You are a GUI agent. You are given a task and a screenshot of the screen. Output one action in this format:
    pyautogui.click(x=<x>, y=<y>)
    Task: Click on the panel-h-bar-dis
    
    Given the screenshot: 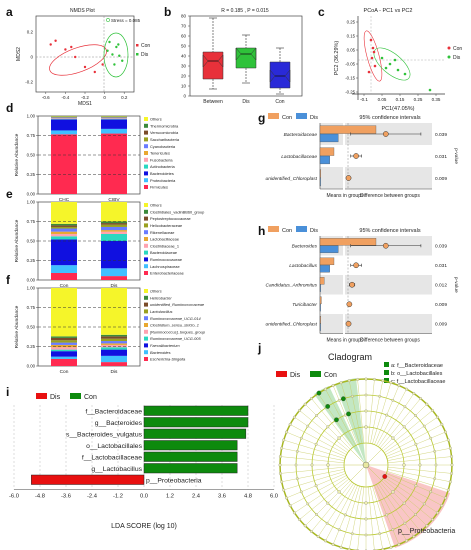 What is the action you would take?
    pyautogui.click(x=324, y=269)
    